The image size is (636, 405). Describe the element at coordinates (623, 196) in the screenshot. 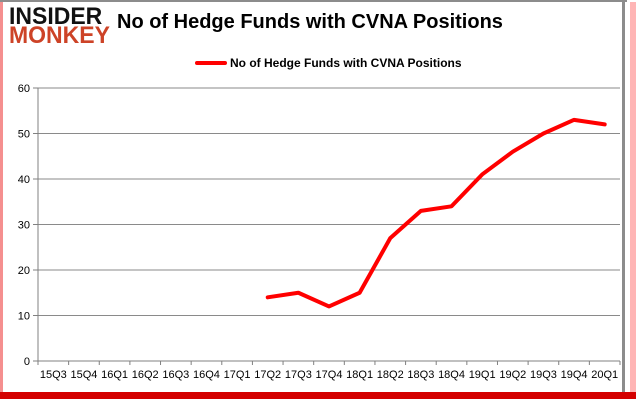

I see `frame-right-border` at that location.